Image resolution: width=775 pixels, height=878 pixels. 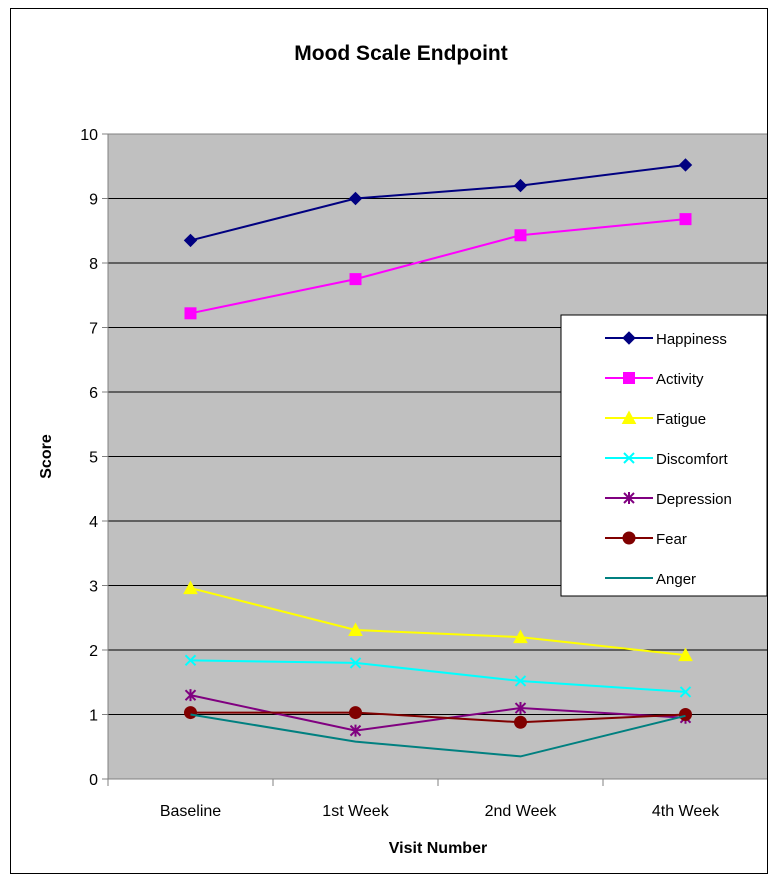 I want to click on legend-item-fatigue: Fatigue, so click(x=655, y=419).